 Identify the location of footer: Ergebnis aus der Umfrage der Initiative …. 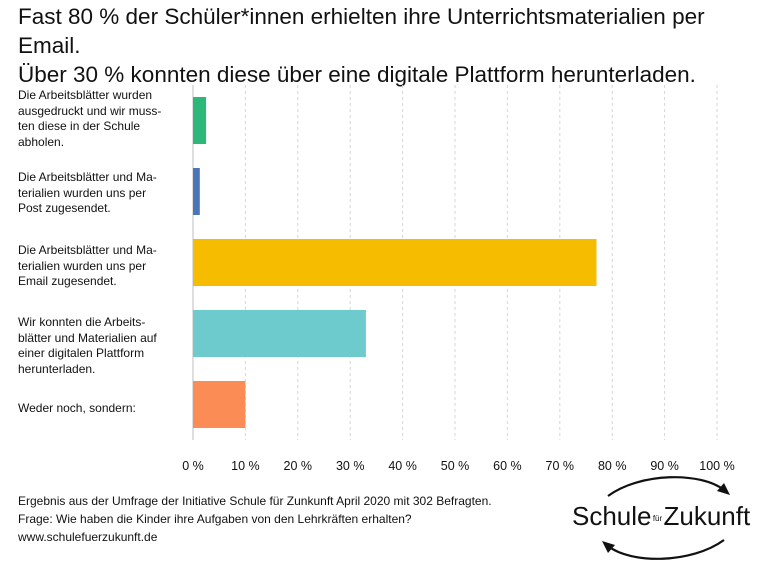
(255, 519).